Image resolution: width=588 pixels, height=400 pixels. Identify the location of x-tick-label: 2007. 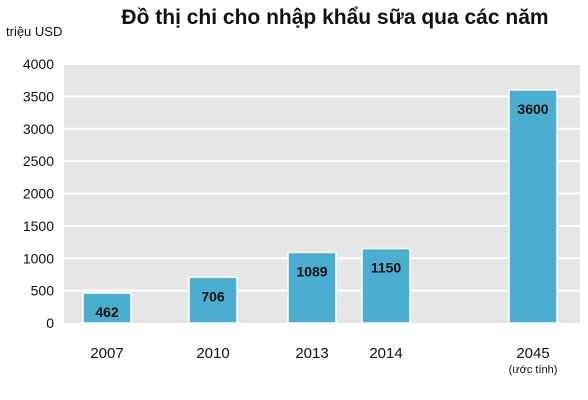
(106, 353).